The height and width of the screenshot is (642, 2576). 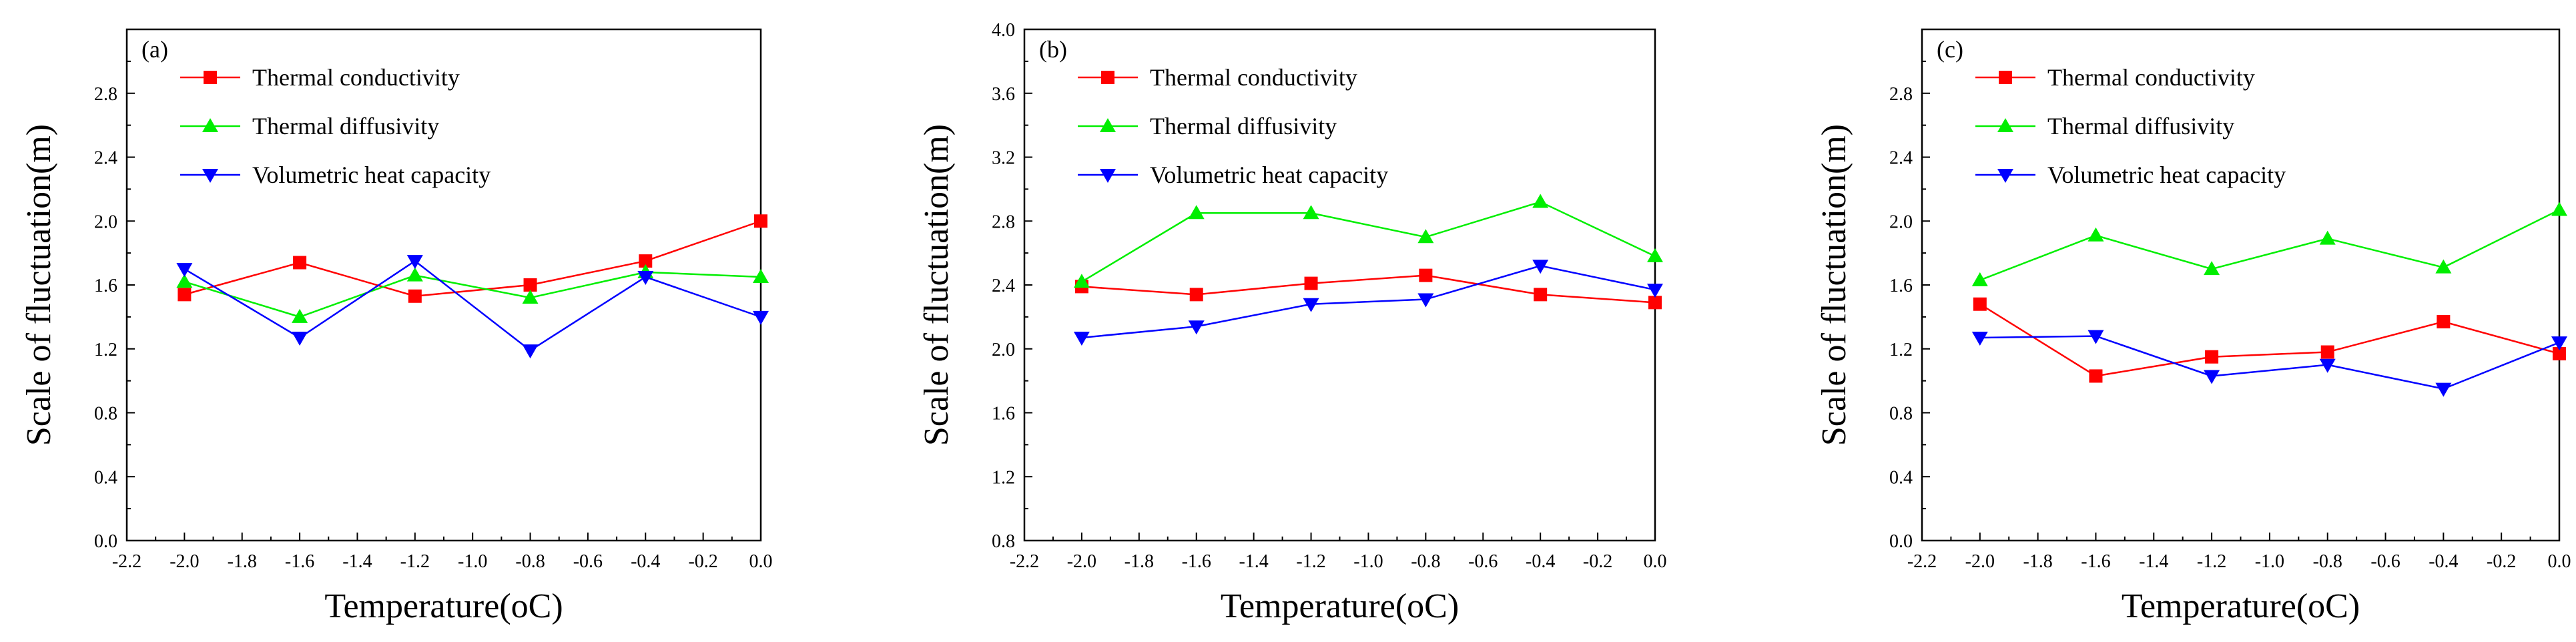 What do you see at coordinates (1003, 94) in the screenshot?
I see `y-tick-label: 3.6` at bounding box center [1003, 94].